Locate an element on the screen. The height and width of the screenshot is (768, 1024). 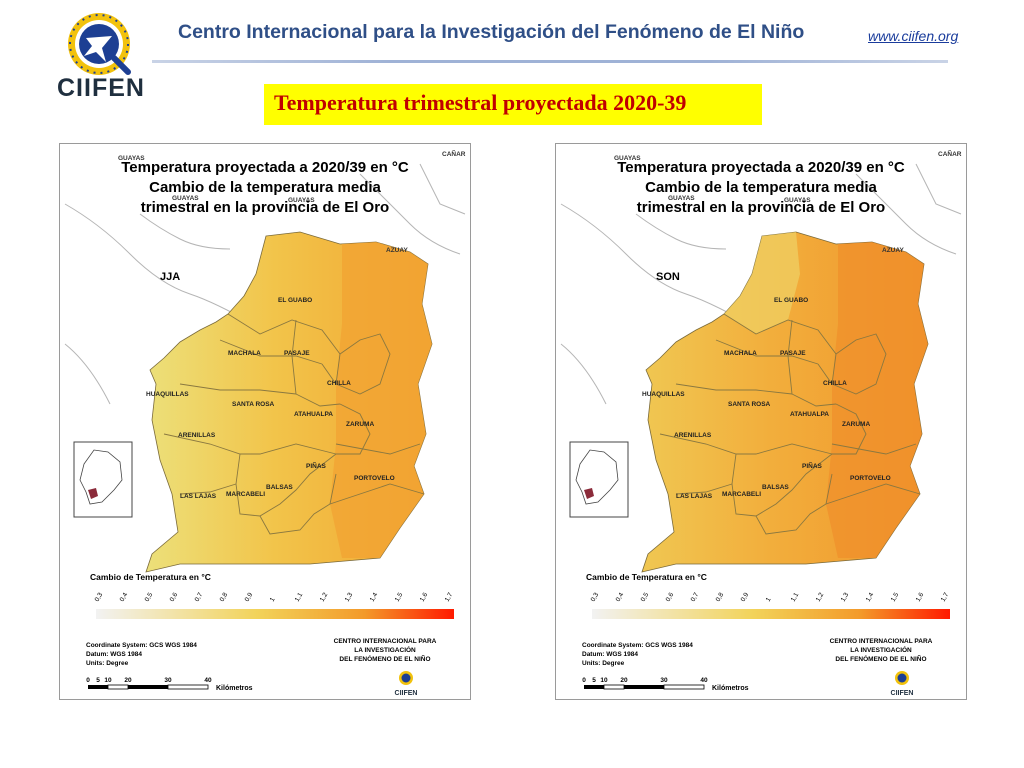
credit-line-2: LA INVESTIGACIÓN is located at coordinates (881, 649).